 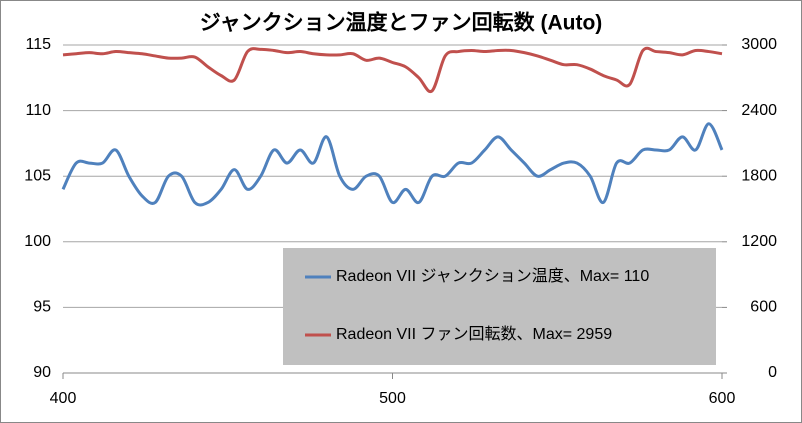 What do you see at coordinates (763, 307) in the screenshot?
I see `y2-tick-label: 600` at bounding box center [763, 307].